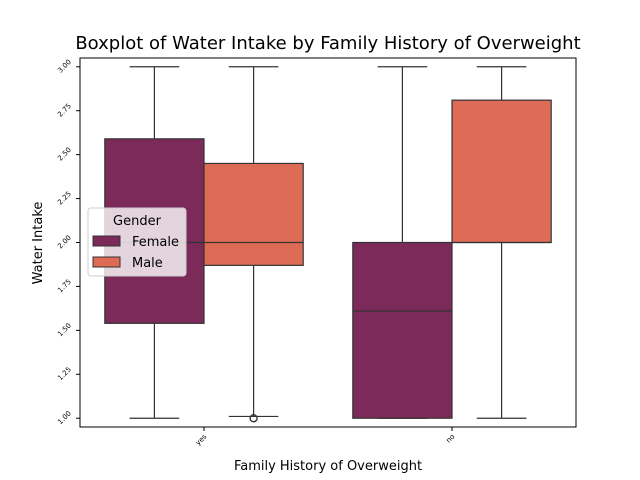 Image resolution: width=640 pixels, height=480 pixels. What do you see at coordinates (501, 171) in the screenshot?
I see `box-male-no` at bounding box center [501, 171].